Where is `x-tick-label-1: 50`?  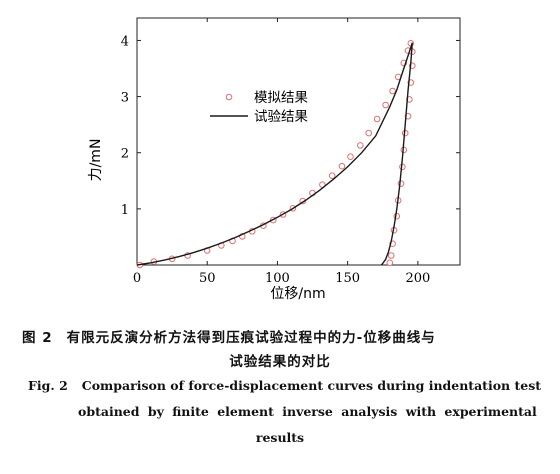
x-tick-label-1: 50 is located at coordinates (207, 278).